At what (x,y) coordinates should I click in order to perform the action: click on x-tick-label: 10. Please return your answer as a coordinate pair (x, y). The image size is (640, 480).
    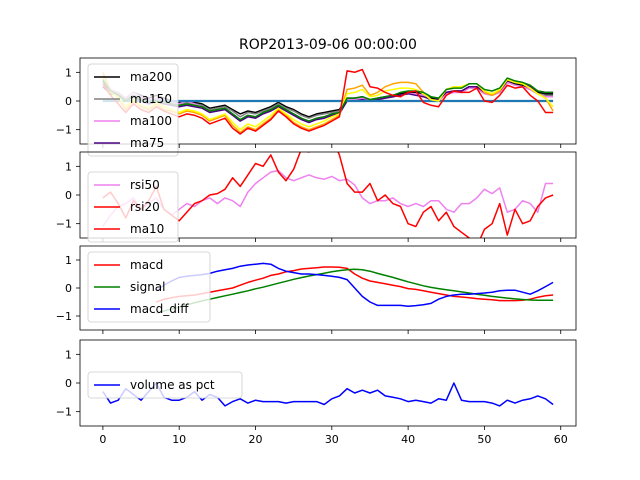
    Looking at the image, I should click on (179, 439).